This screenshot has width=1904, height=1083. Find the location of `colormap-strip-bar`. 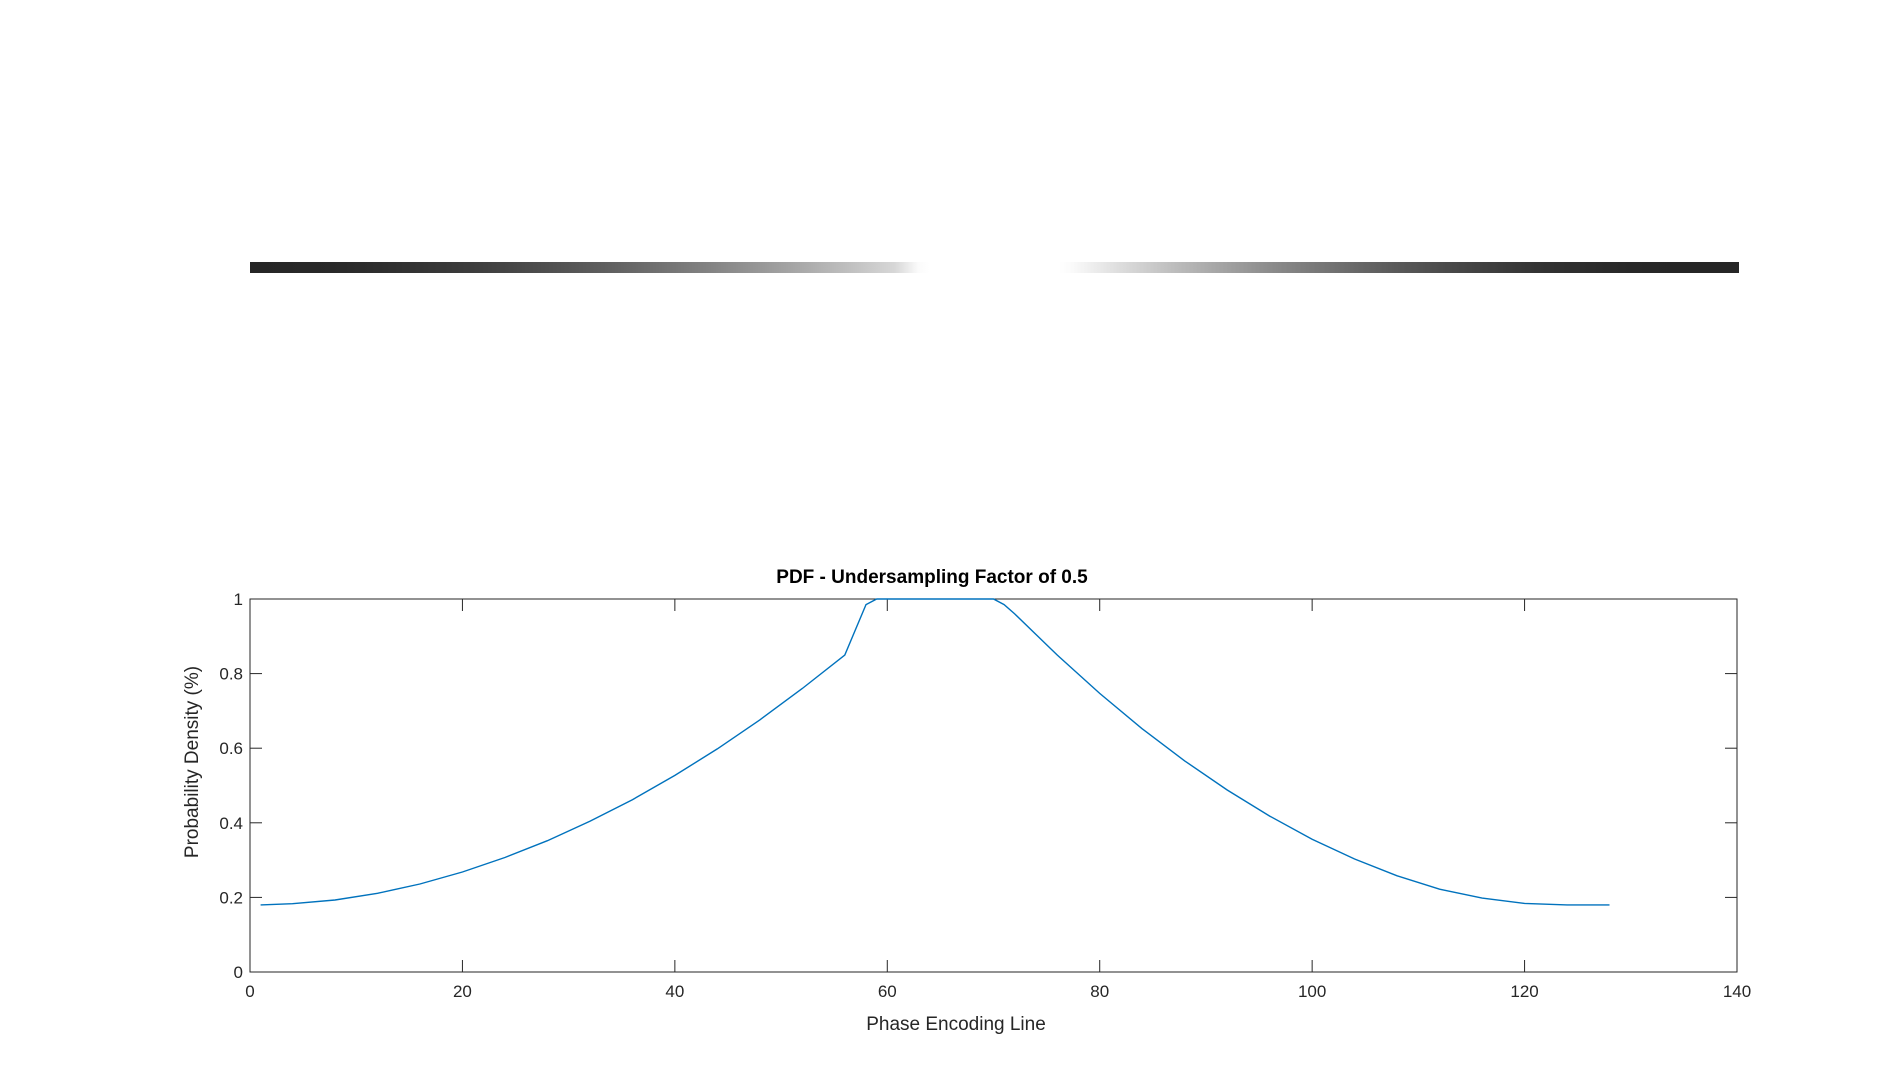

colormap-strip-bar is located at coordinates (994, 267).